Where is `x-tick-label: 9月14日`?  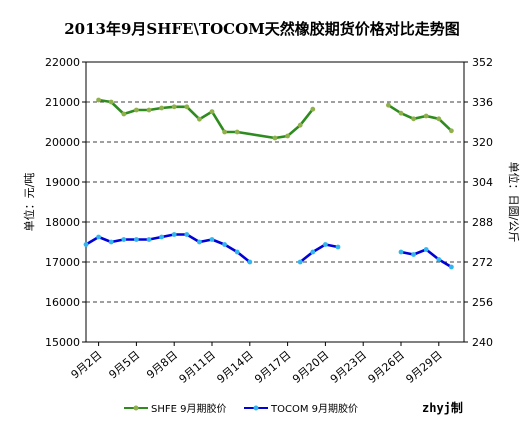 x-tick-label: 9月14日 is located at coordinates (234, 367).